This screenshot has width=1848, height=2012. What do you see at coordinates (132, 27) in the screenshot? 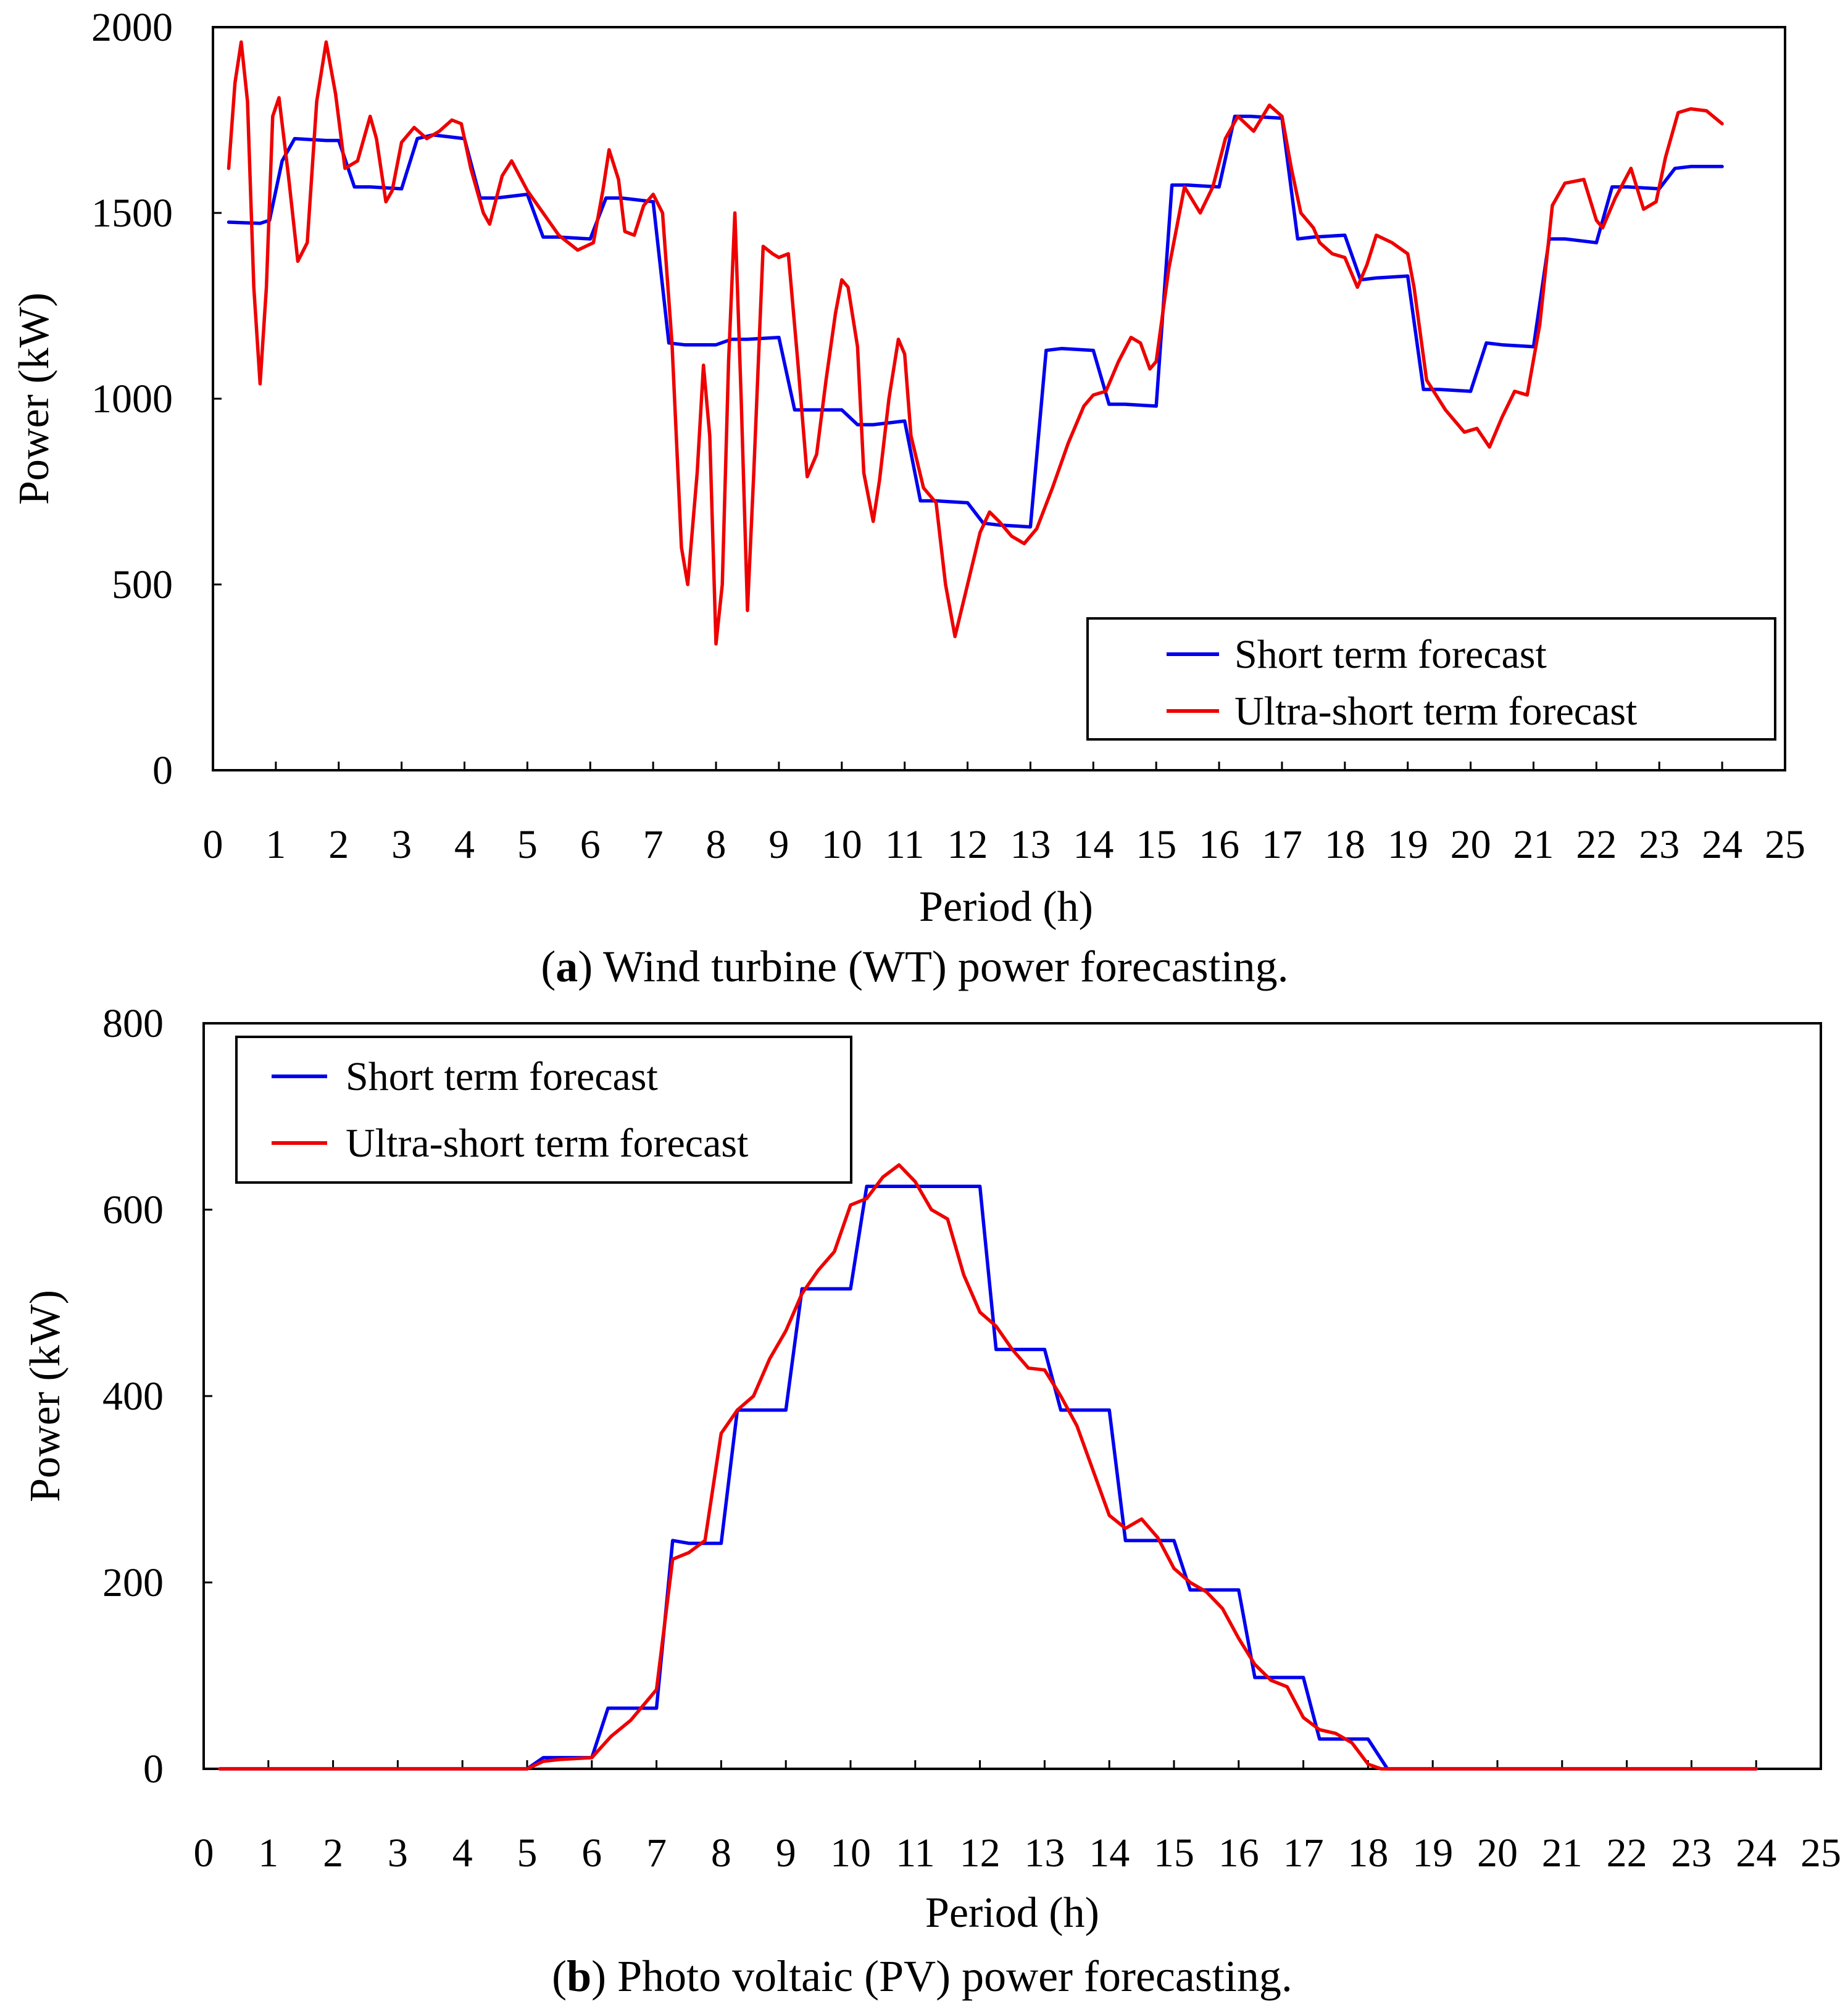
I see `y-tick-label: 2000` at bounding box center [132, 27].